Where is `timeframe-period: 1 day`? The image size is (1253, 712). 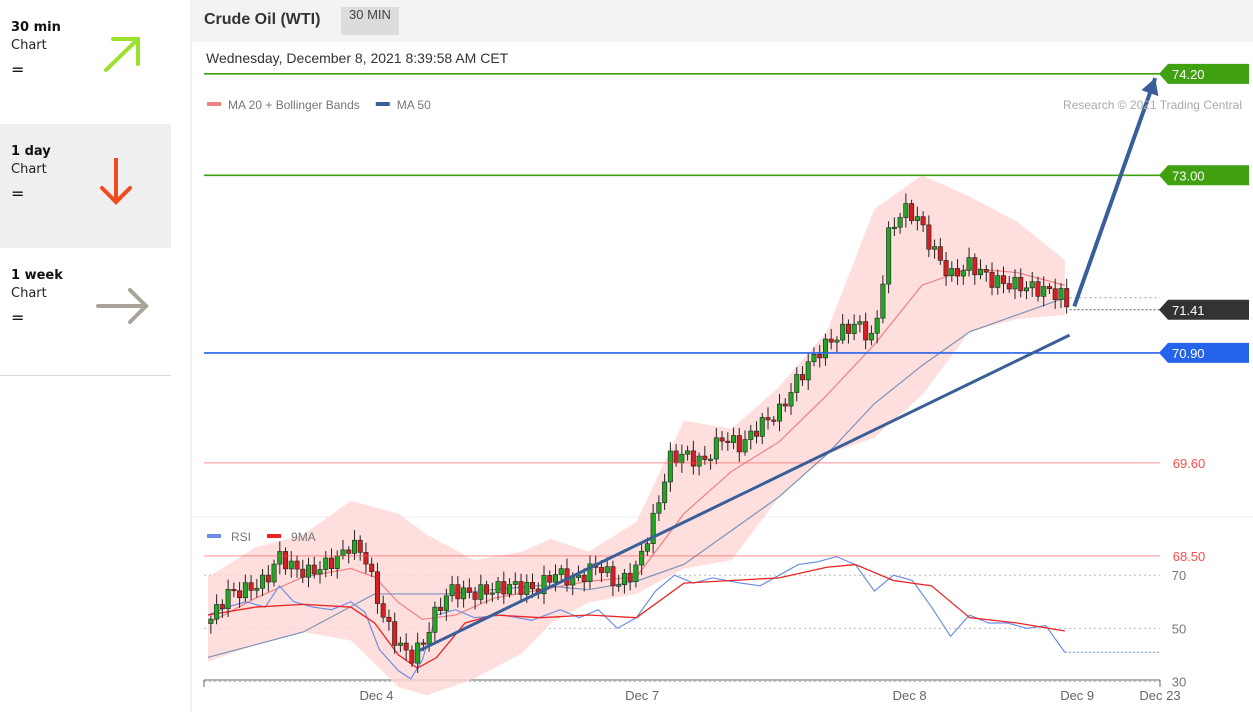
timeframe-period: 1 day is located at coordinates (31, 151).